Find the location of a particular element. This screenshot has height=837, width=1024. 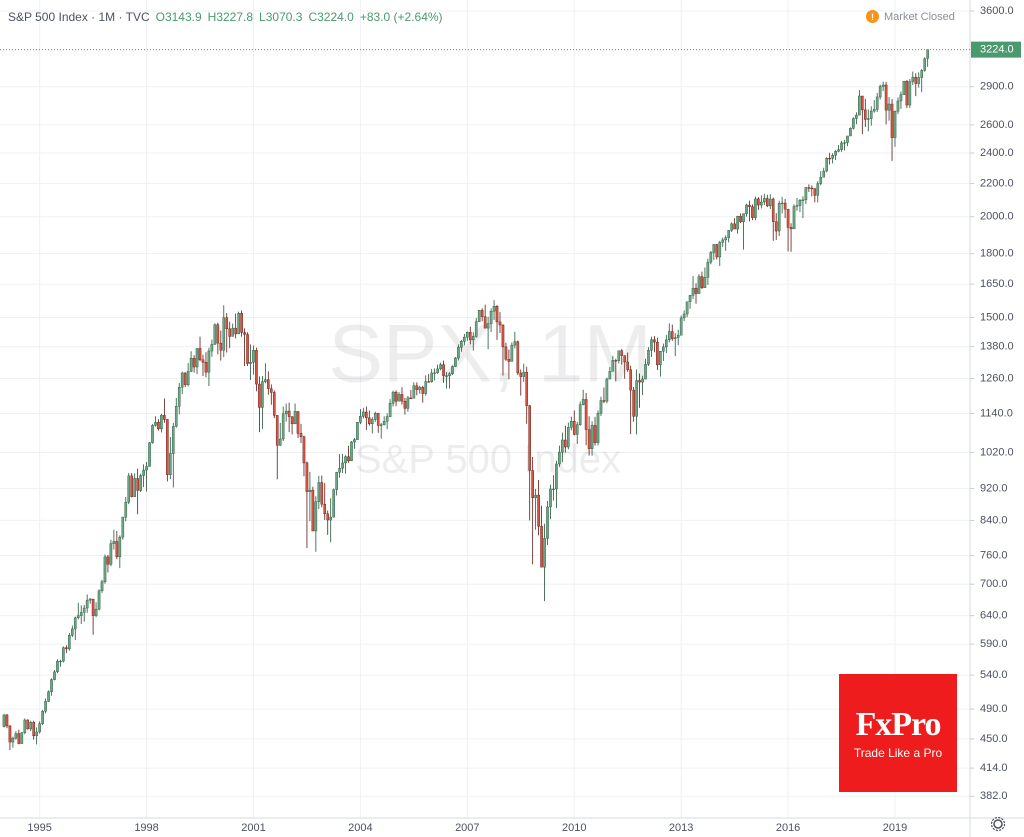

settings-icon is located at coordinates (998, 824).